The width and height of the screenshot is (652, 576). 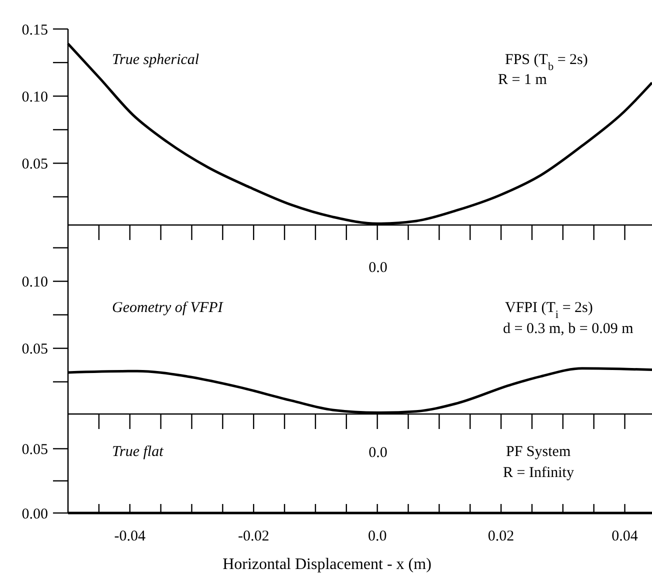 What do you see at coordinates (138, 452) in the screenshot?
I see `annotation: True flat` at bounding box center [138, 452].